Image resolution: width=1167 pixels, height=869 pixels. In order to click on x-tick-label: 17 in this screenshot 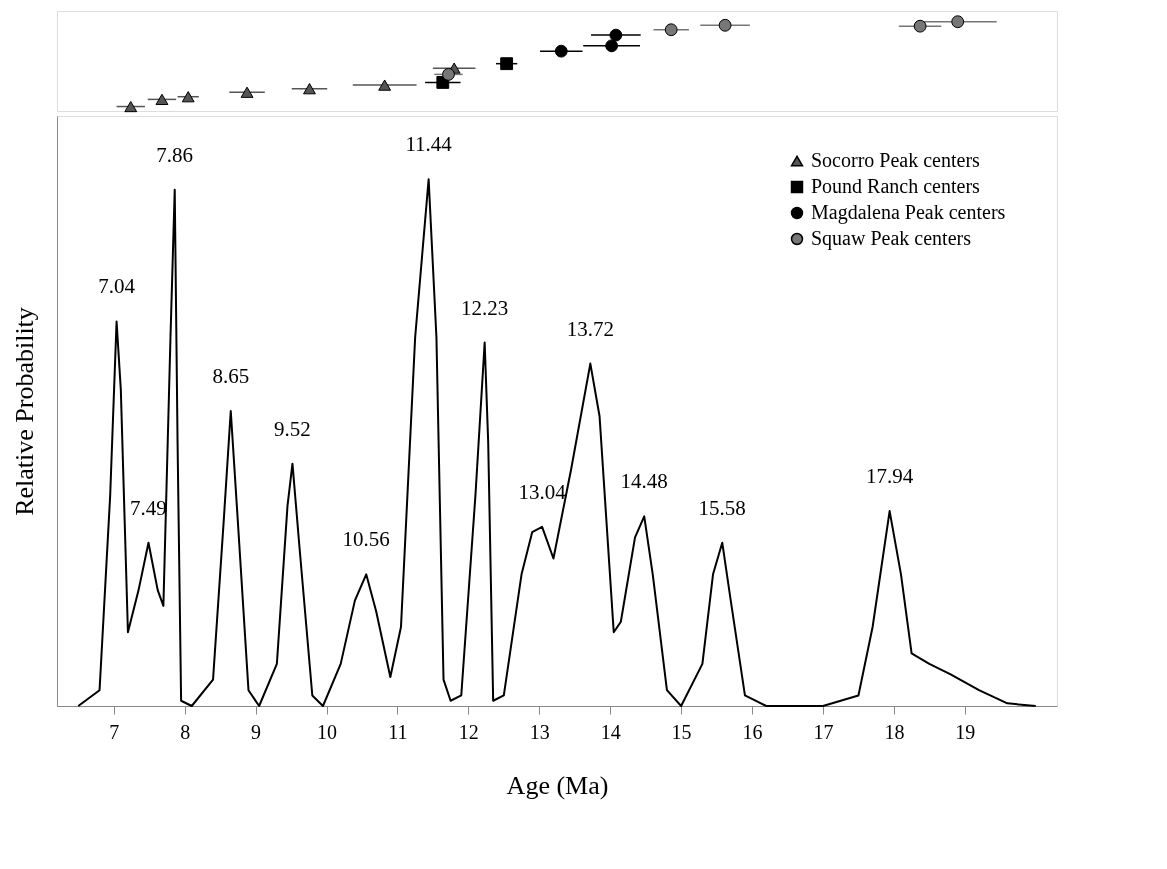, I will do `click(823, 731)`.